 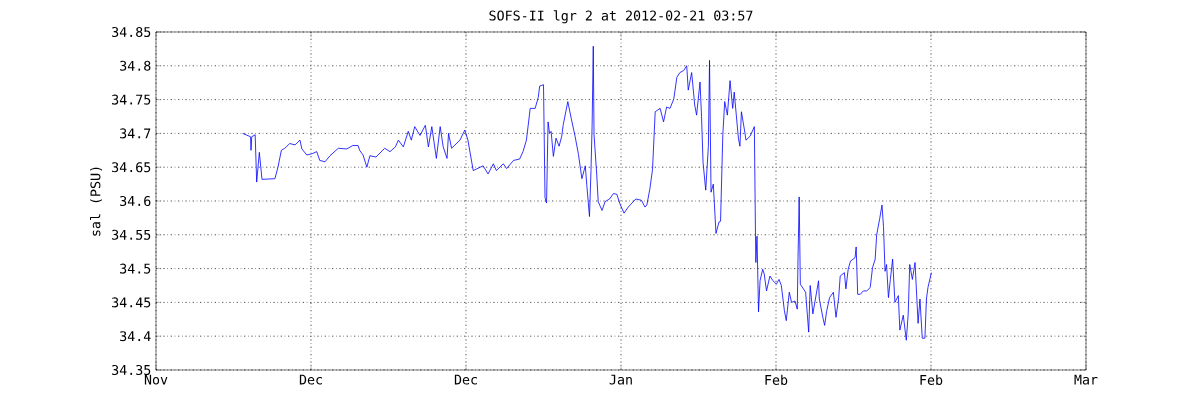 What do you see at coordinates (131, 234) in the screenshot?
I see `y-tick-label: 34.55` at bounding box center [131, 234].